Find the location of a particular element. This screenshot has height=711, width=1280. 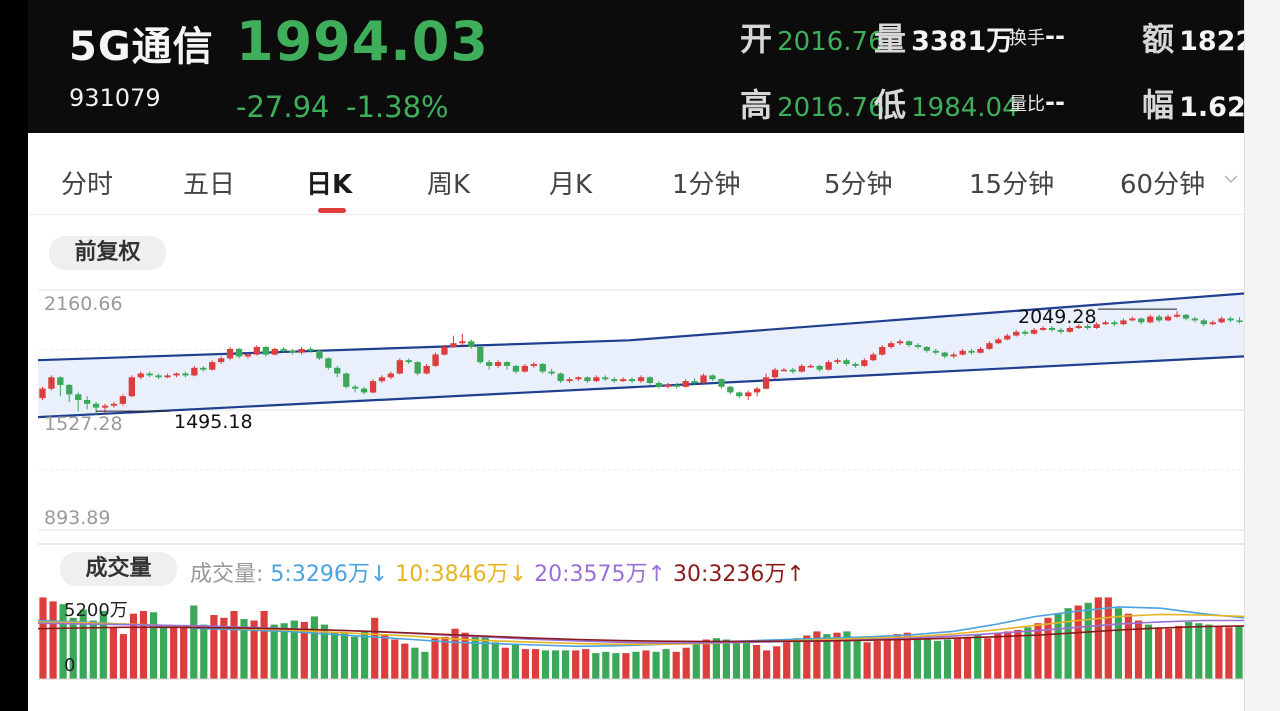

volume-axis-label: 5200万 is located at coordinates (96, 610).